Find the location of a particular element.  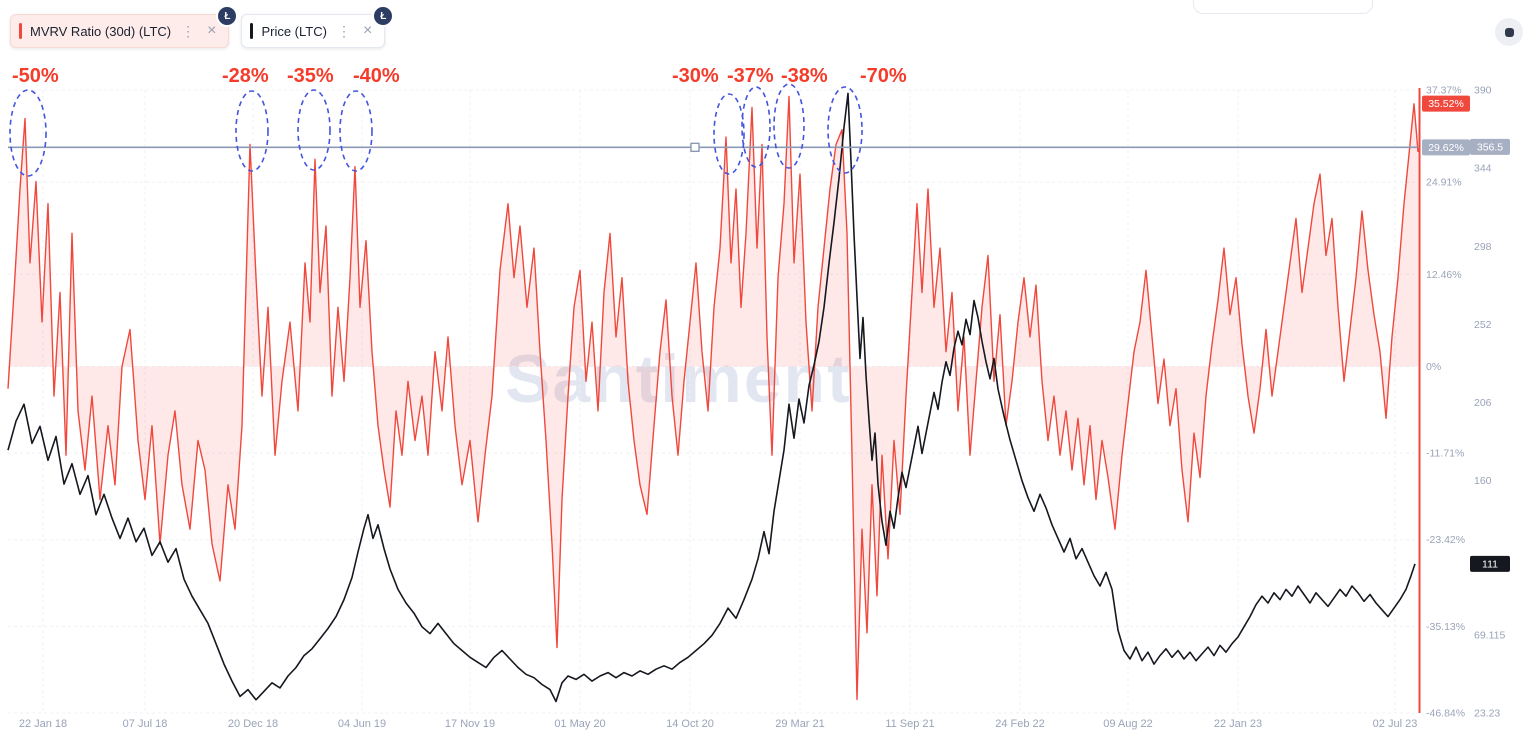

x-axis-tick-label: 11 Sep 21 is located at coordinates (909, 724).